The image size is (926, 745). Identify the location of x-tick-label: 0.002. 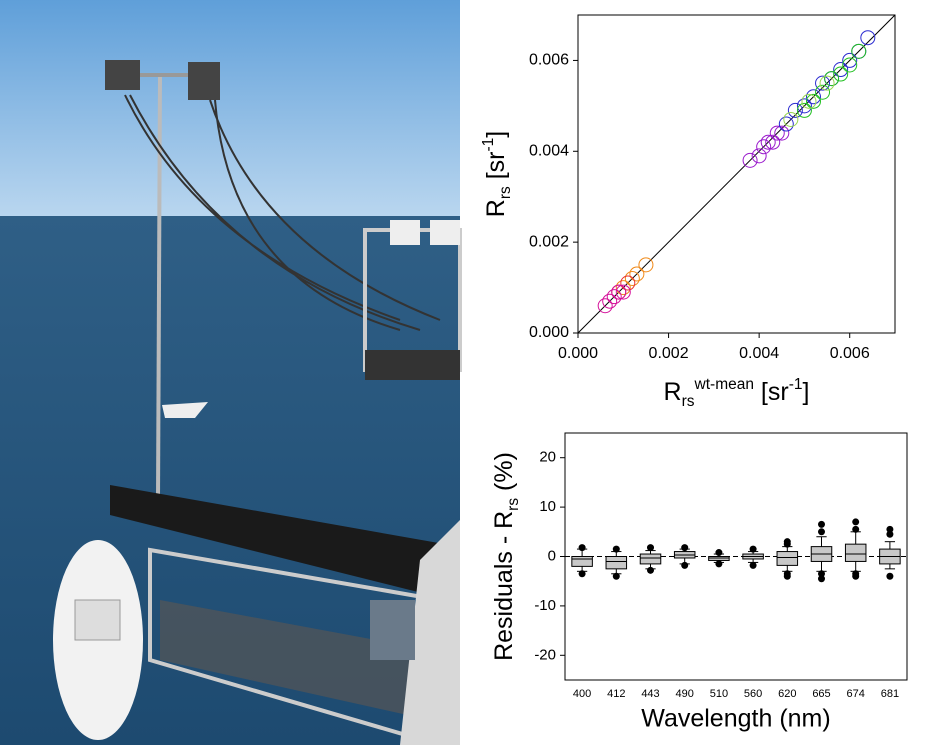
(669, 353).